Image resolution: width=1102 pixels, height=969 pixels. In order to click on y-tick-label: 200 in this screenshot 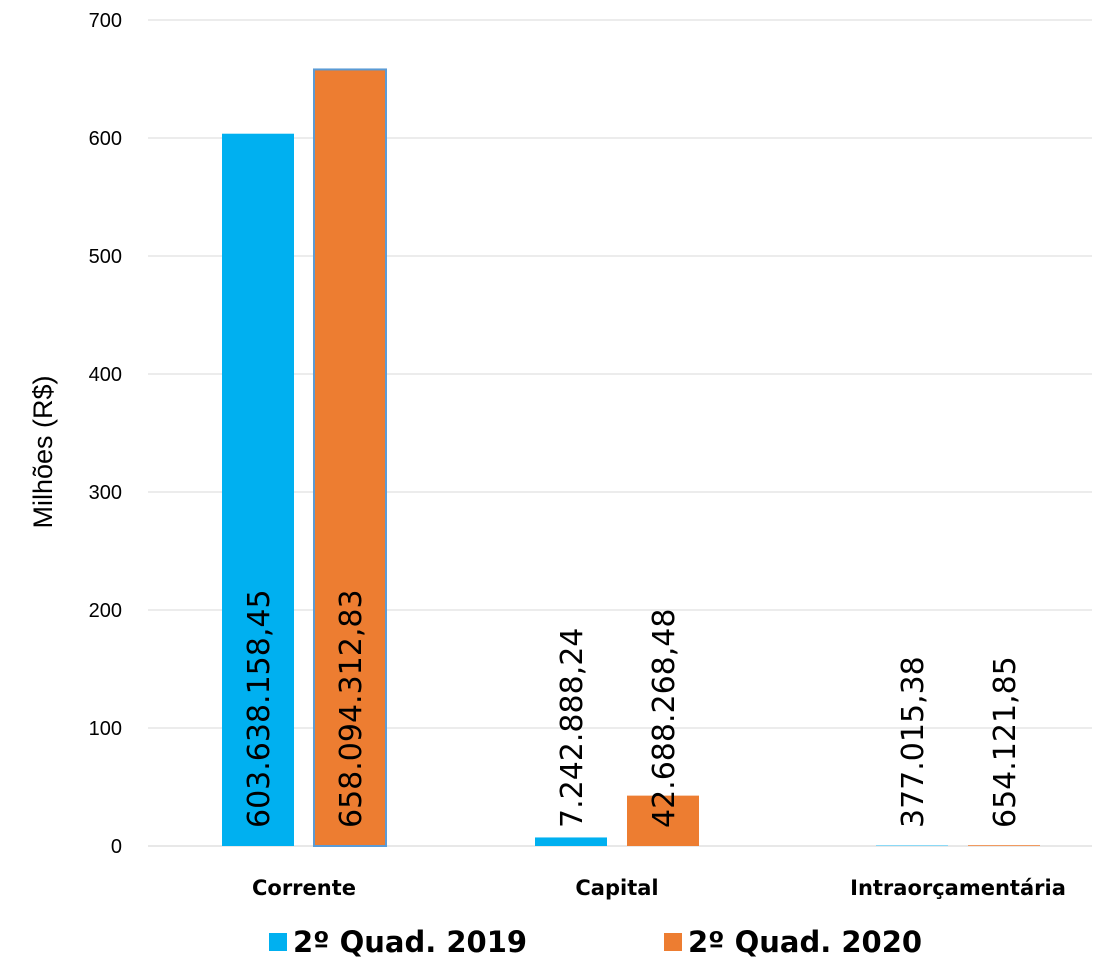, I will do `click(105, 611)`.